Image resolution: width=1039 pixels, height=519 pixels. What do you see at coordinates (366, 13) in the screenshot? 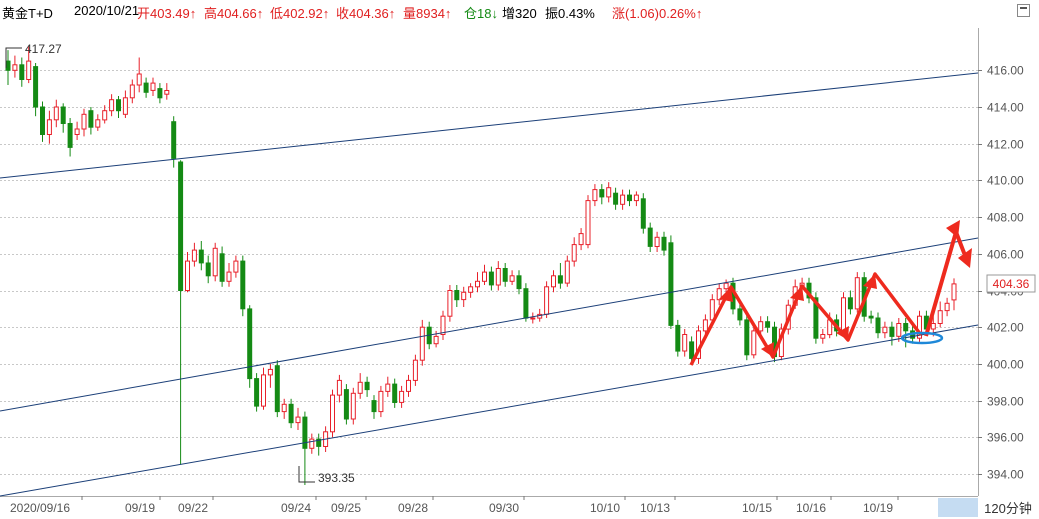
I see `close-value: 收404.36↑` at bounding box center [366, 13].